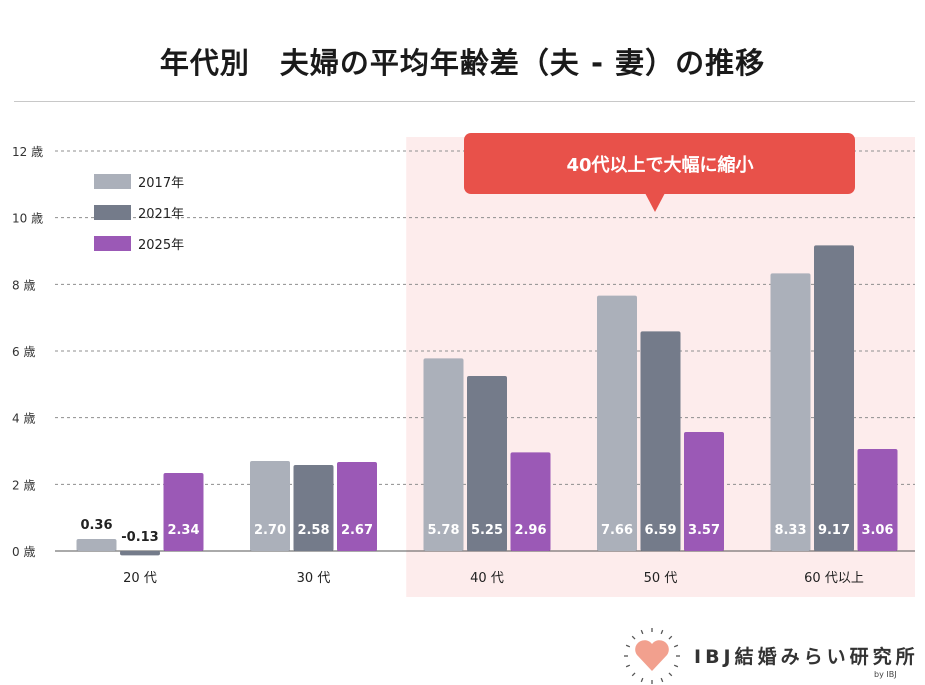  What do you see at coordinates (357, 530) in the screenshot?
I see `bar-data-label: 2.67` at bounding box center [357, 530].